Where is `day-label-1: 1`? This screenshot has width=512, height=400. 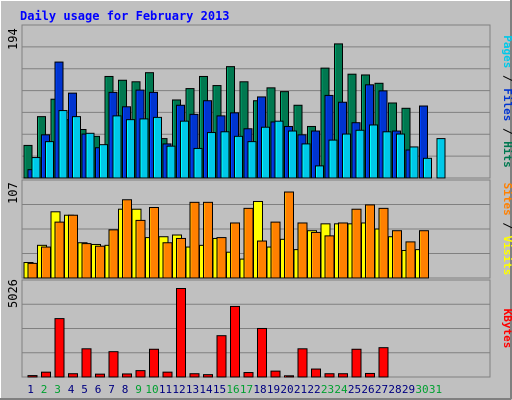
day-label-1: 1 is located at coordinates (30, 389).